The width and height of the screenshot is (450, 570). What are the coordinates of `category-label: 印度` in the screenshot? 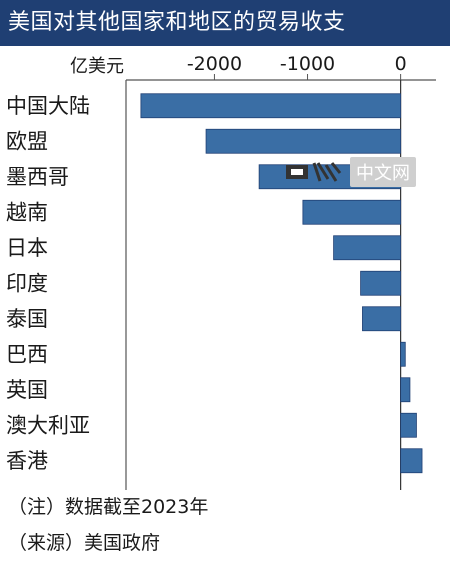 It's located at (27, 283).